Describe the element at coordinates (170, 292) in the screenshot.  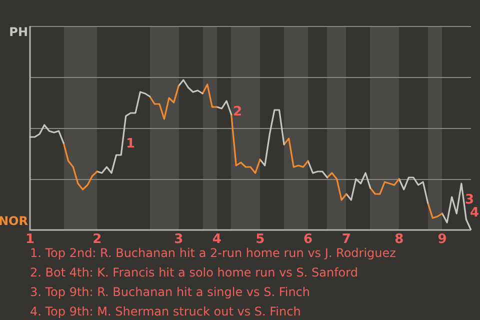
I see `text: 3. Top 9th: R. Buchanan hit a single vs S. Finch` at that location.